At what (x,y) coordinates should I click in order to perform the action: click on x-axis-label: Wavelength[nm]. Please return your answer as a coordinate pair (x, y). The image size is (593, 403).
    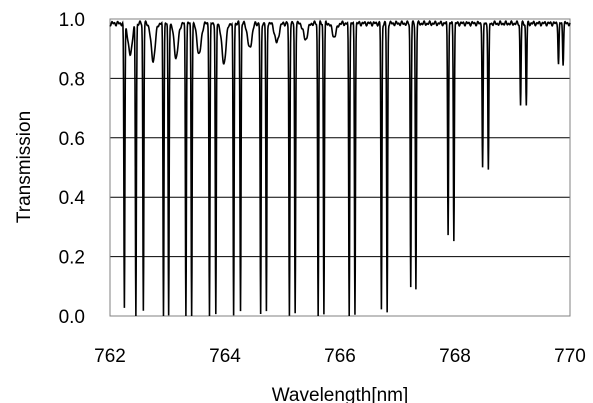
    Looking at the image, I should click on (340, 394).